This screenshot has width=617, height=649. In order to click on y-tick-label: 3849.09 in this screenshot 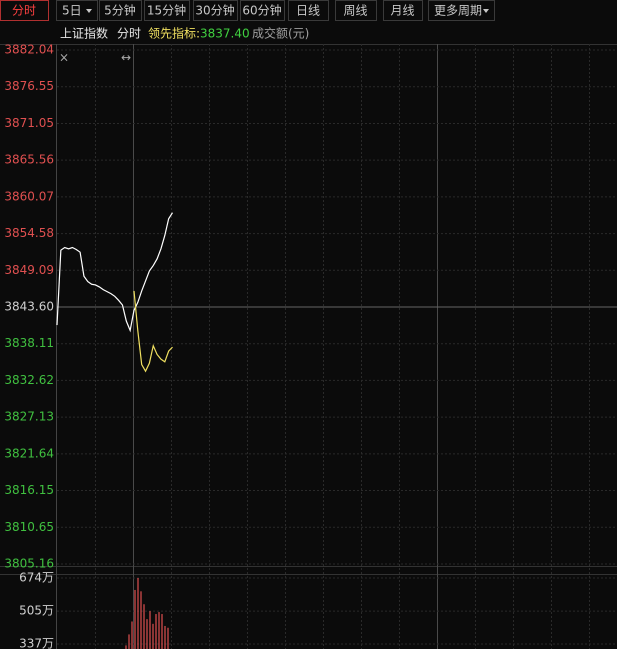, I will do `click(29, 270)`.